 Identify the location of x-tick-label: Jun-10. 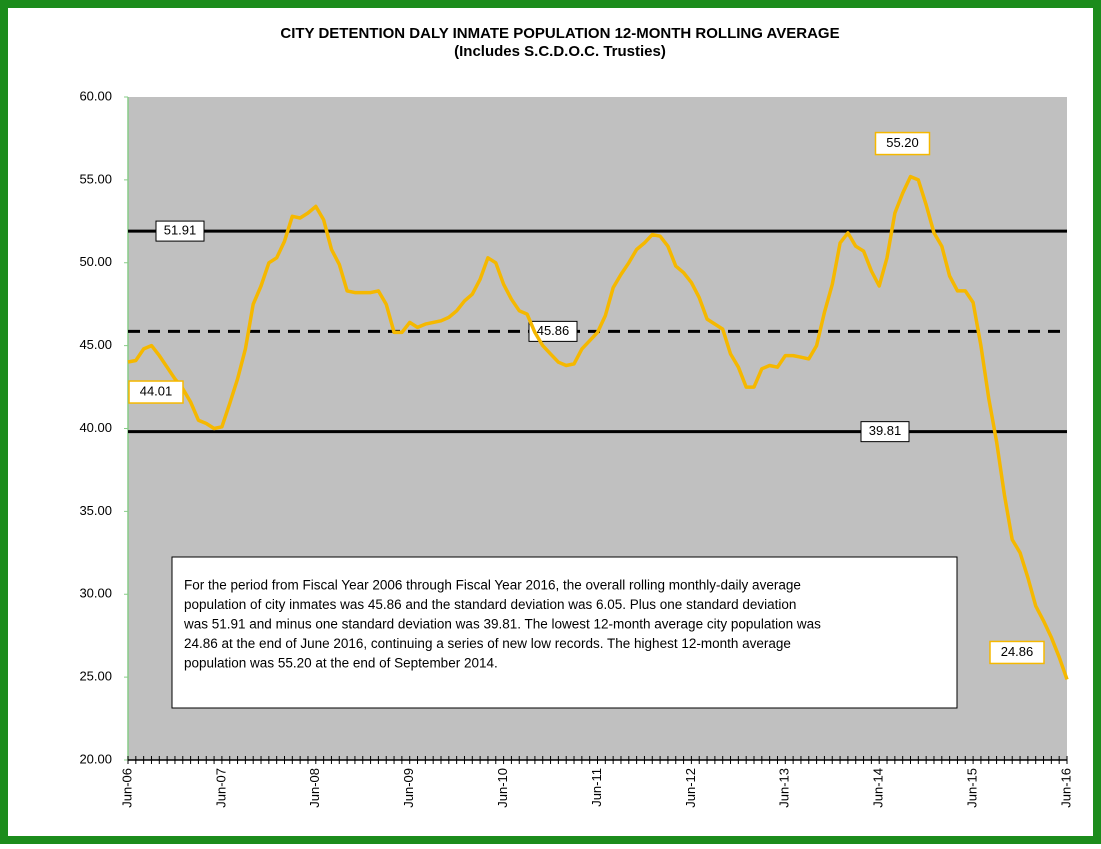
(502, 788).